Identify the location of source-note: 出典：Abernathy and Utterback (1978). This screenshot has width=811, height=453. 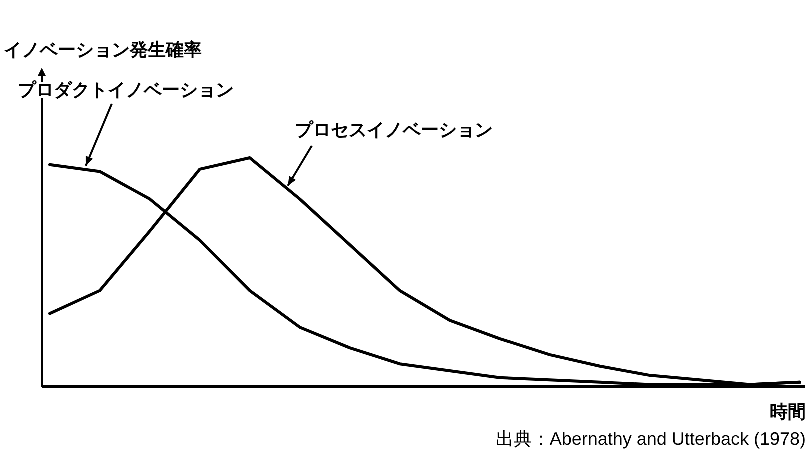
(651, 439).